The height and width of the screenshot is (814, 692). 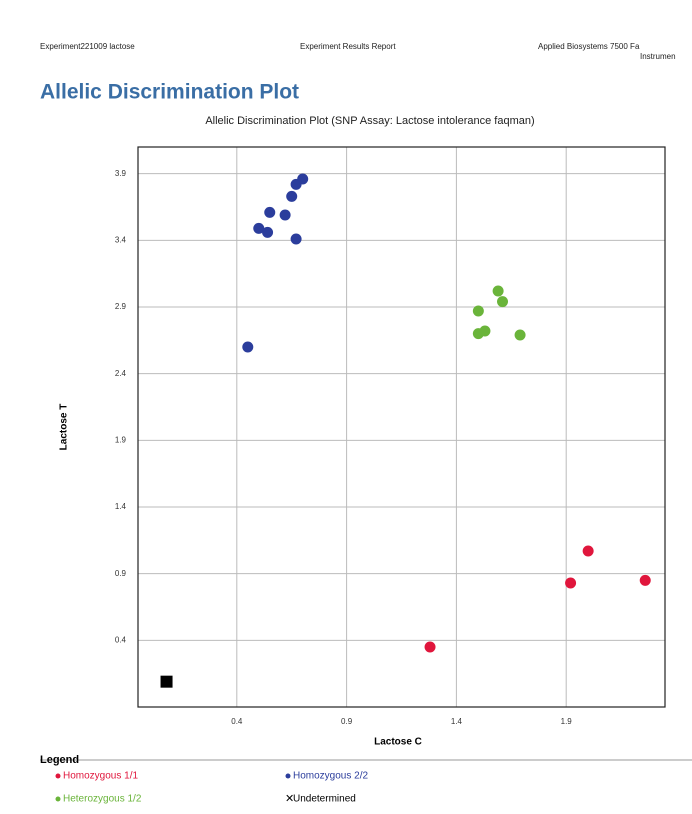 What do you see at coordinates (87, 46) in the screenshot?
I see `header-left: Experiment221009 lactose` at bounding box center [87, 46].